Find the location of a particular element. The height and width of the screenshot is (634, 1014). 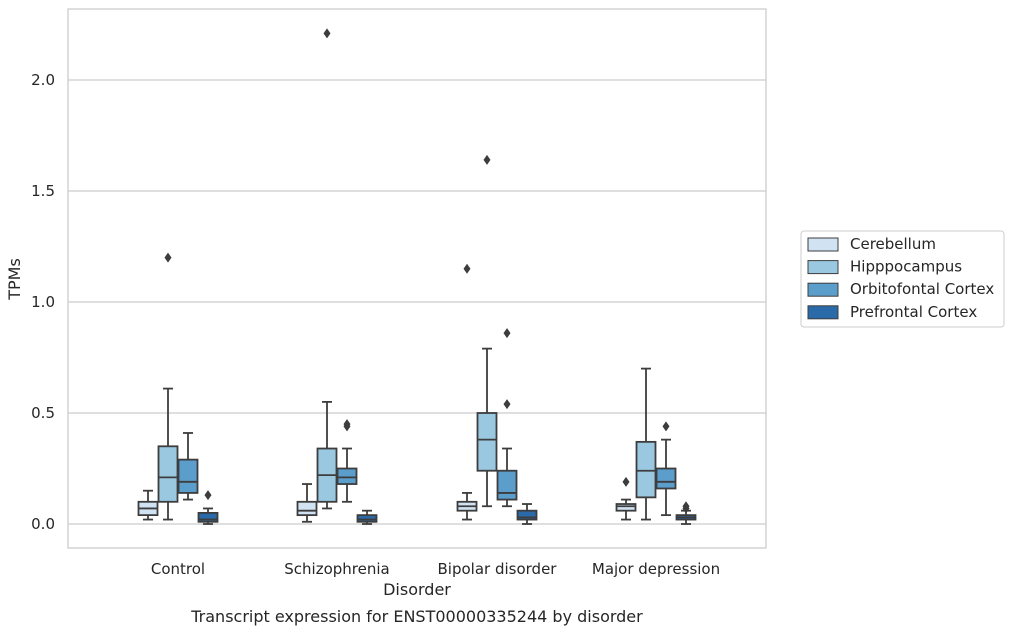

y-tick-label: 2.0 is located at coordinates (43, 80).